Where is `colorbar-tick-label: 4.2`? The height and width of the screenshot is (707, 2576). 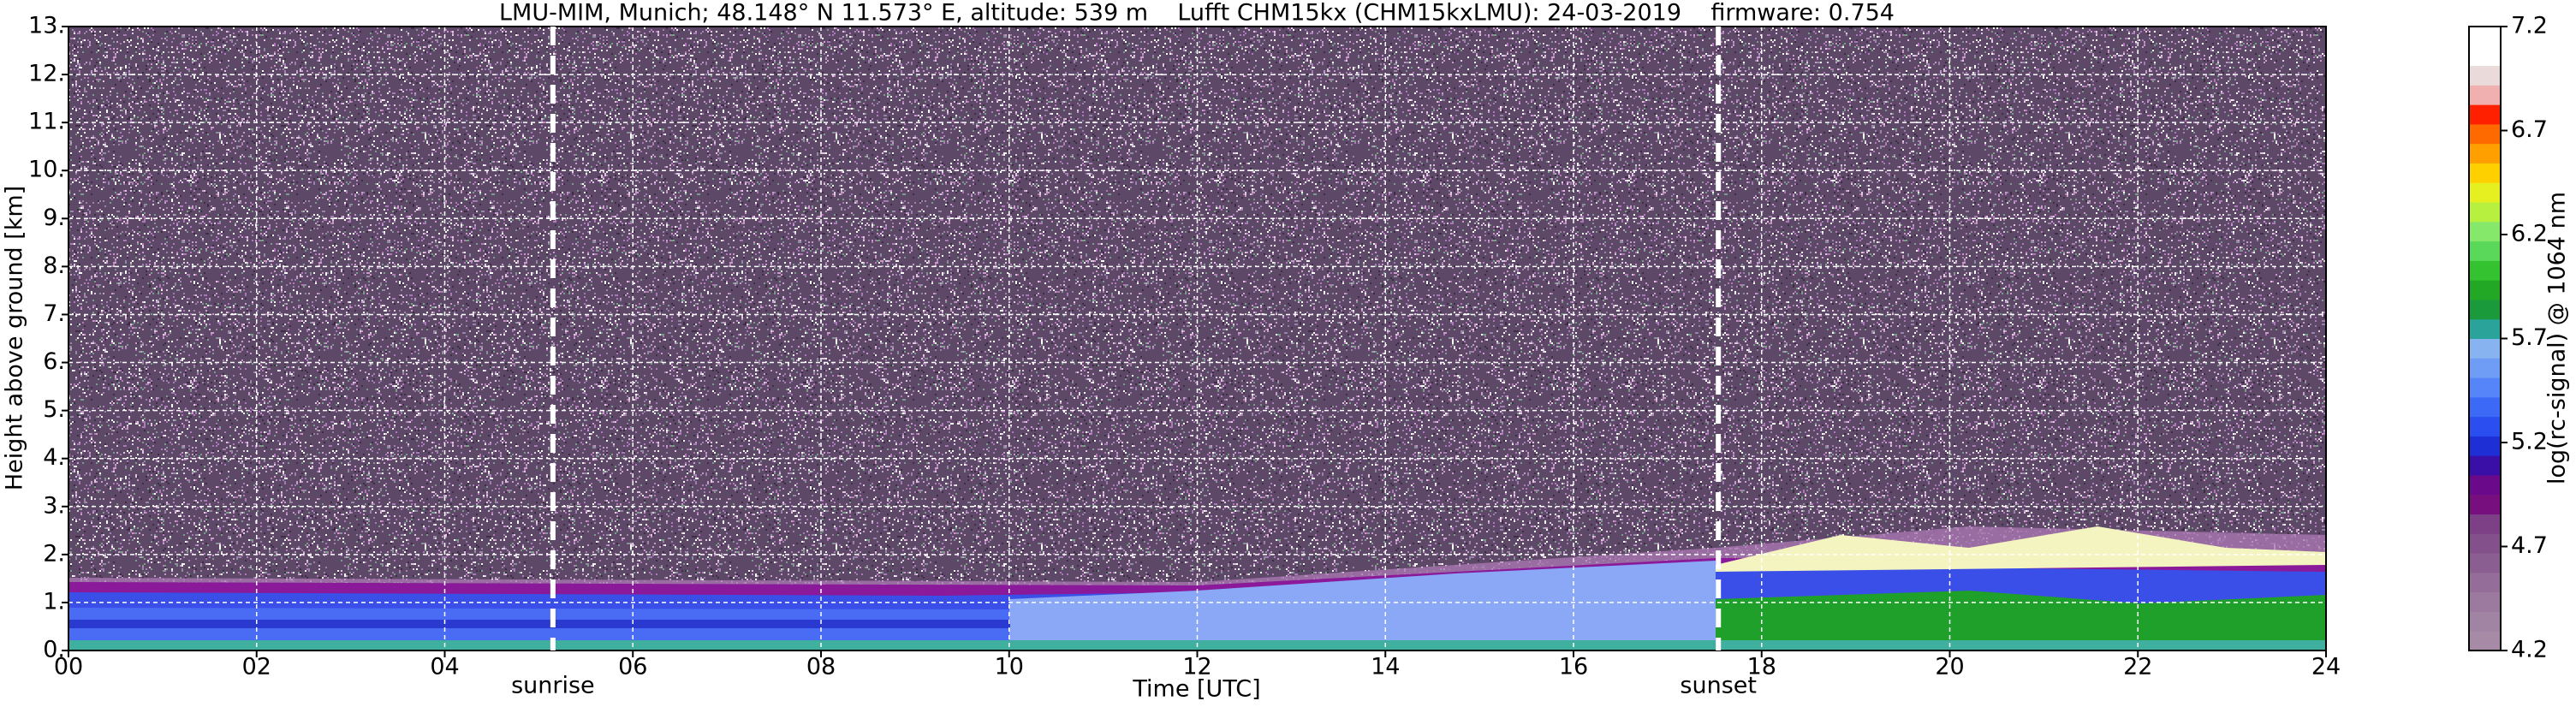
colorbar-tick-label: 4.2 is located at coordinates (2530, 650).